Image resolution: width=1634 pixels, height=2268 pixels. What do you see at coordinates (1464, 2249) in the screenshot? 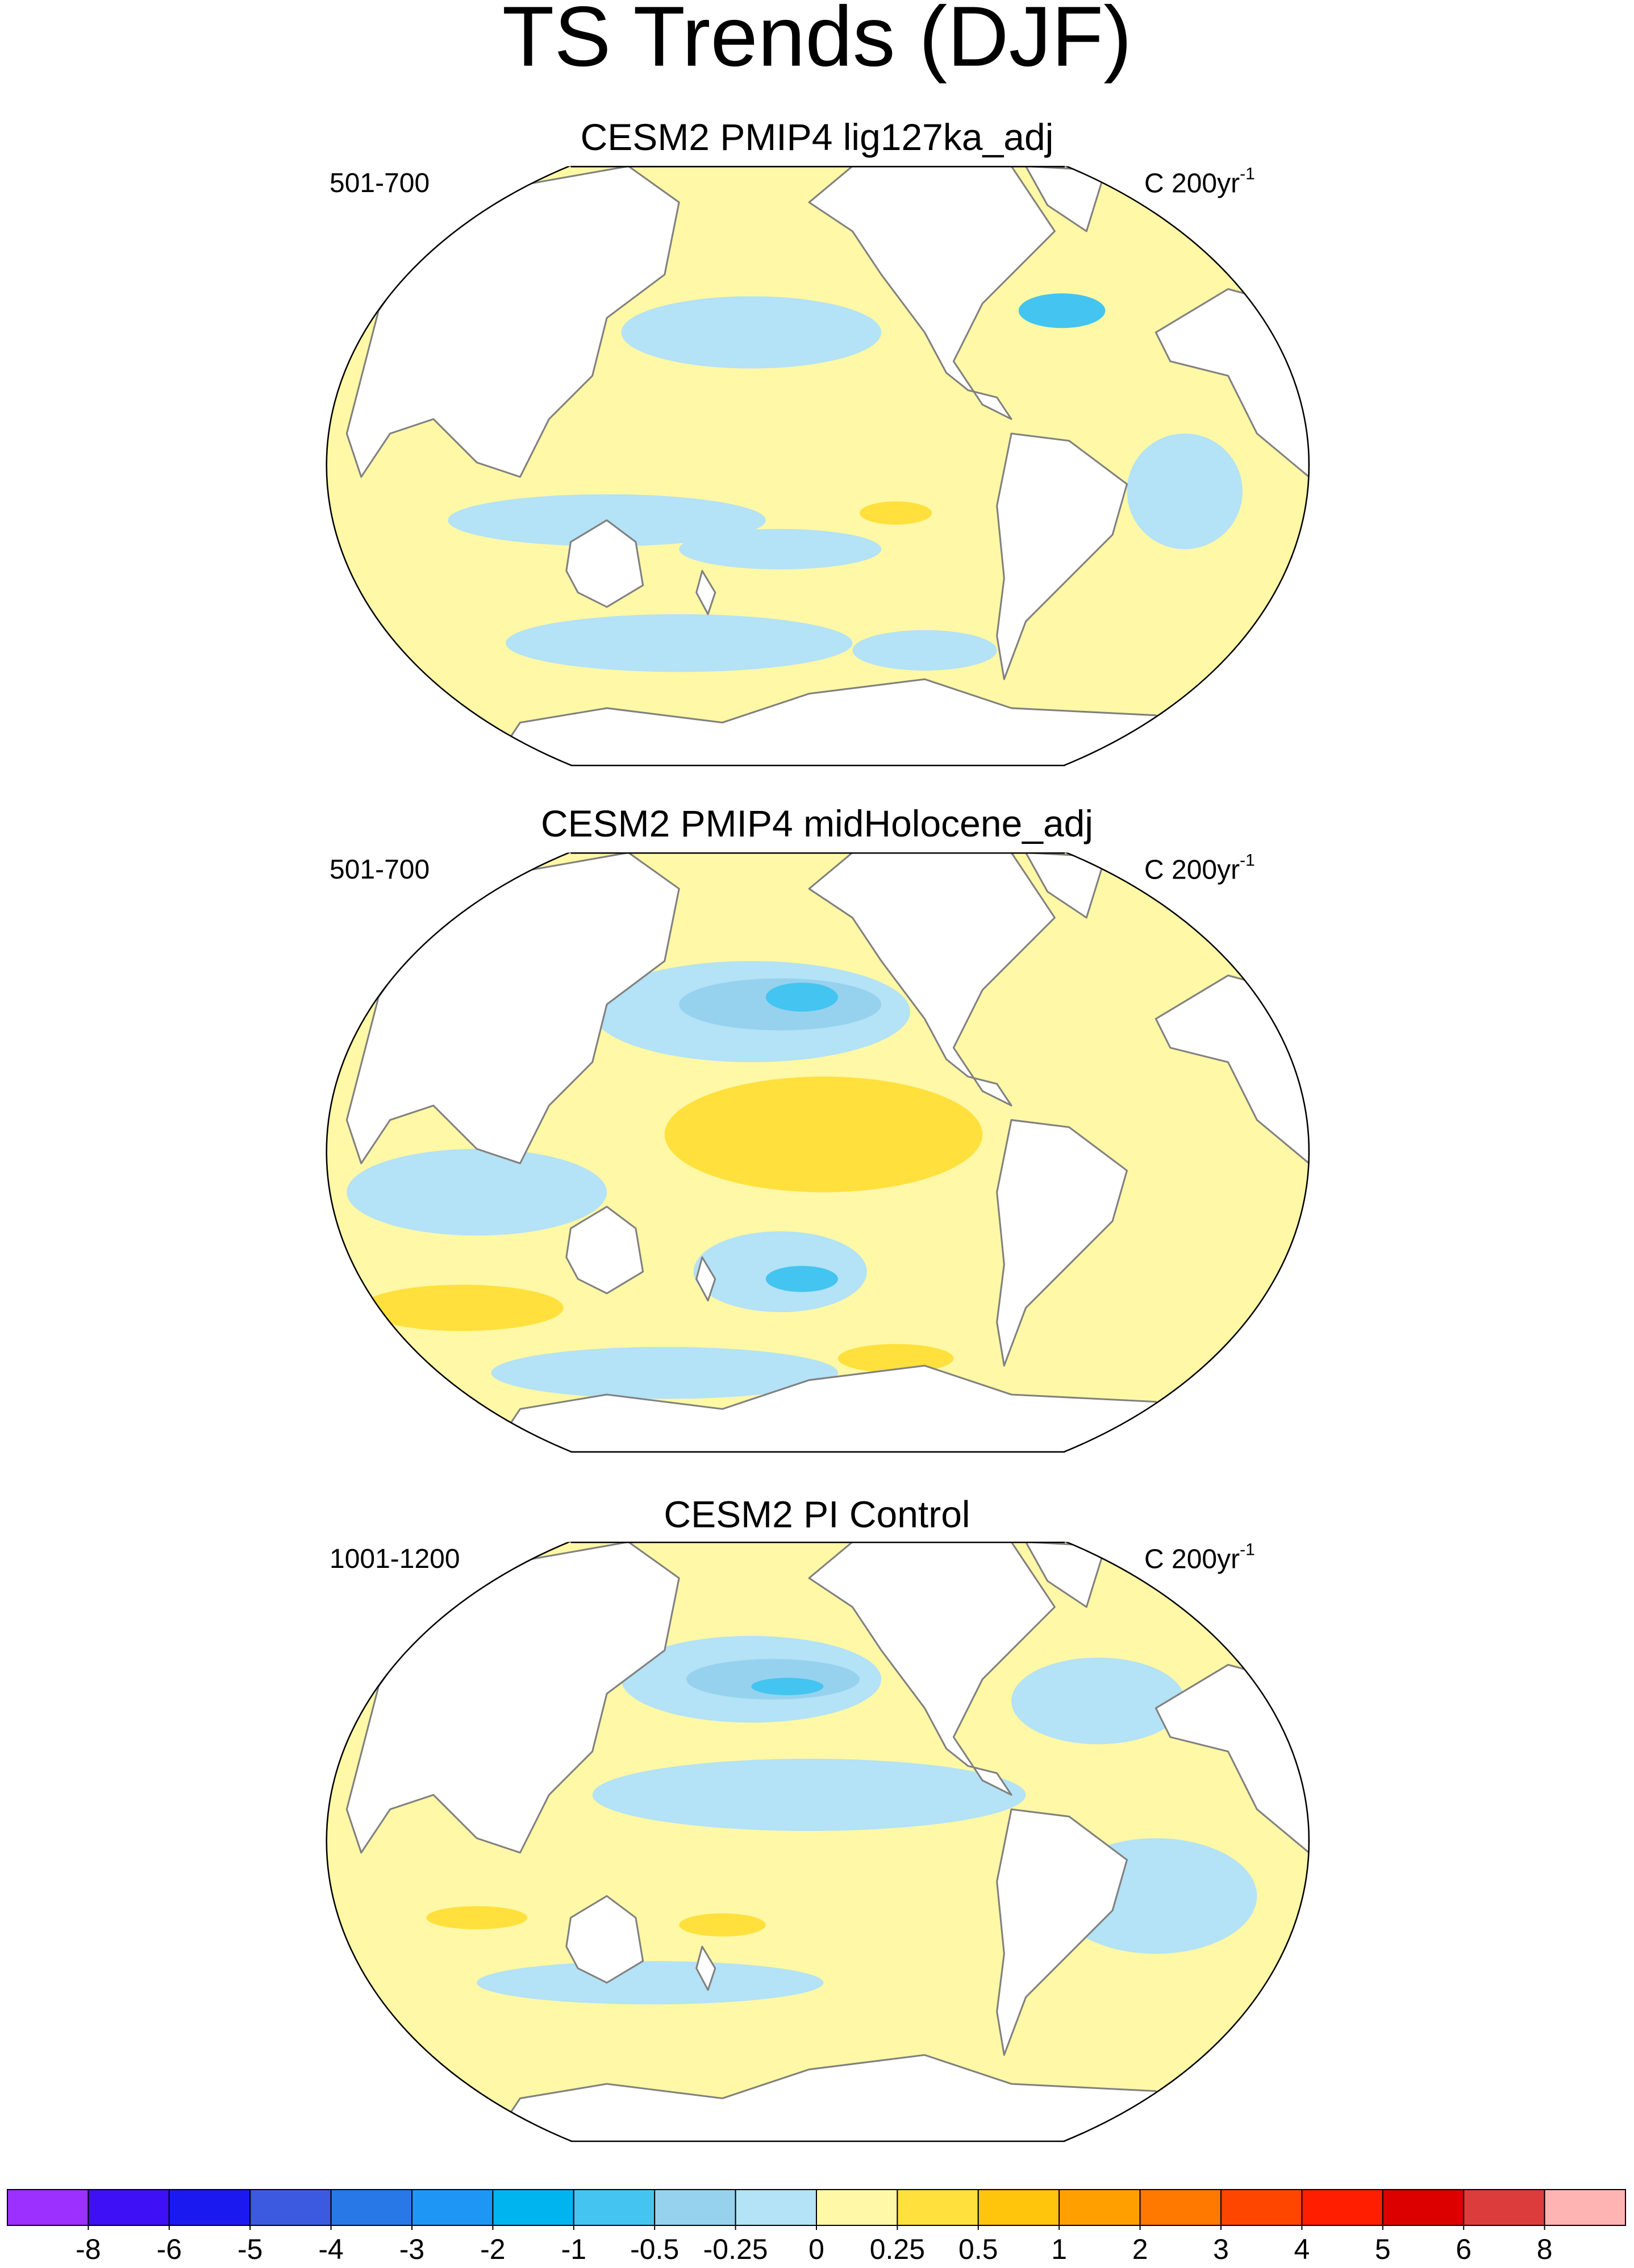
I see `colorbar-label: 6` at bounding box center [1464, 2249].